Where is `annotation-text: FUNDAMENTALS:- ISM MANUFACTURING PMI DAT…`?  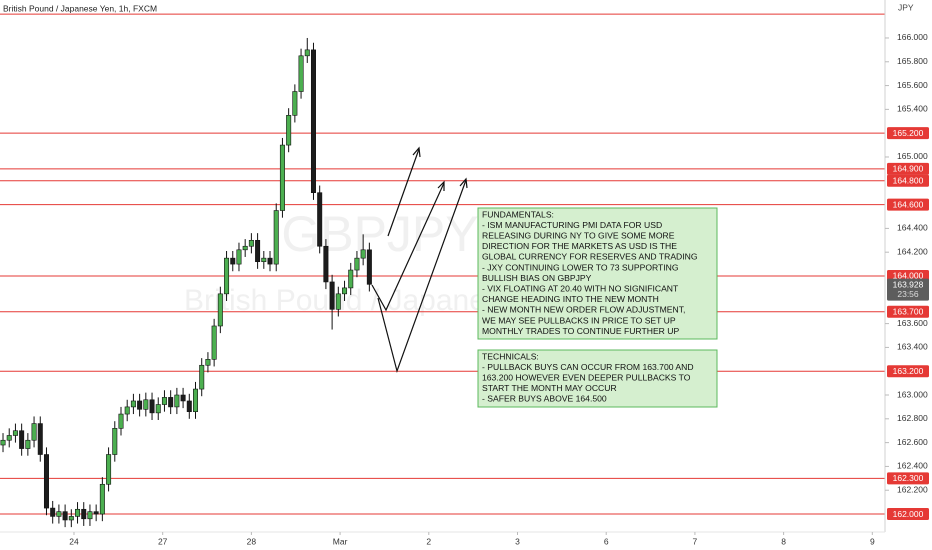 annotation-text: FUNDAMENTALS:- ISM MANUFACTURING PMI DAT… is located at coordinates (590, 306).